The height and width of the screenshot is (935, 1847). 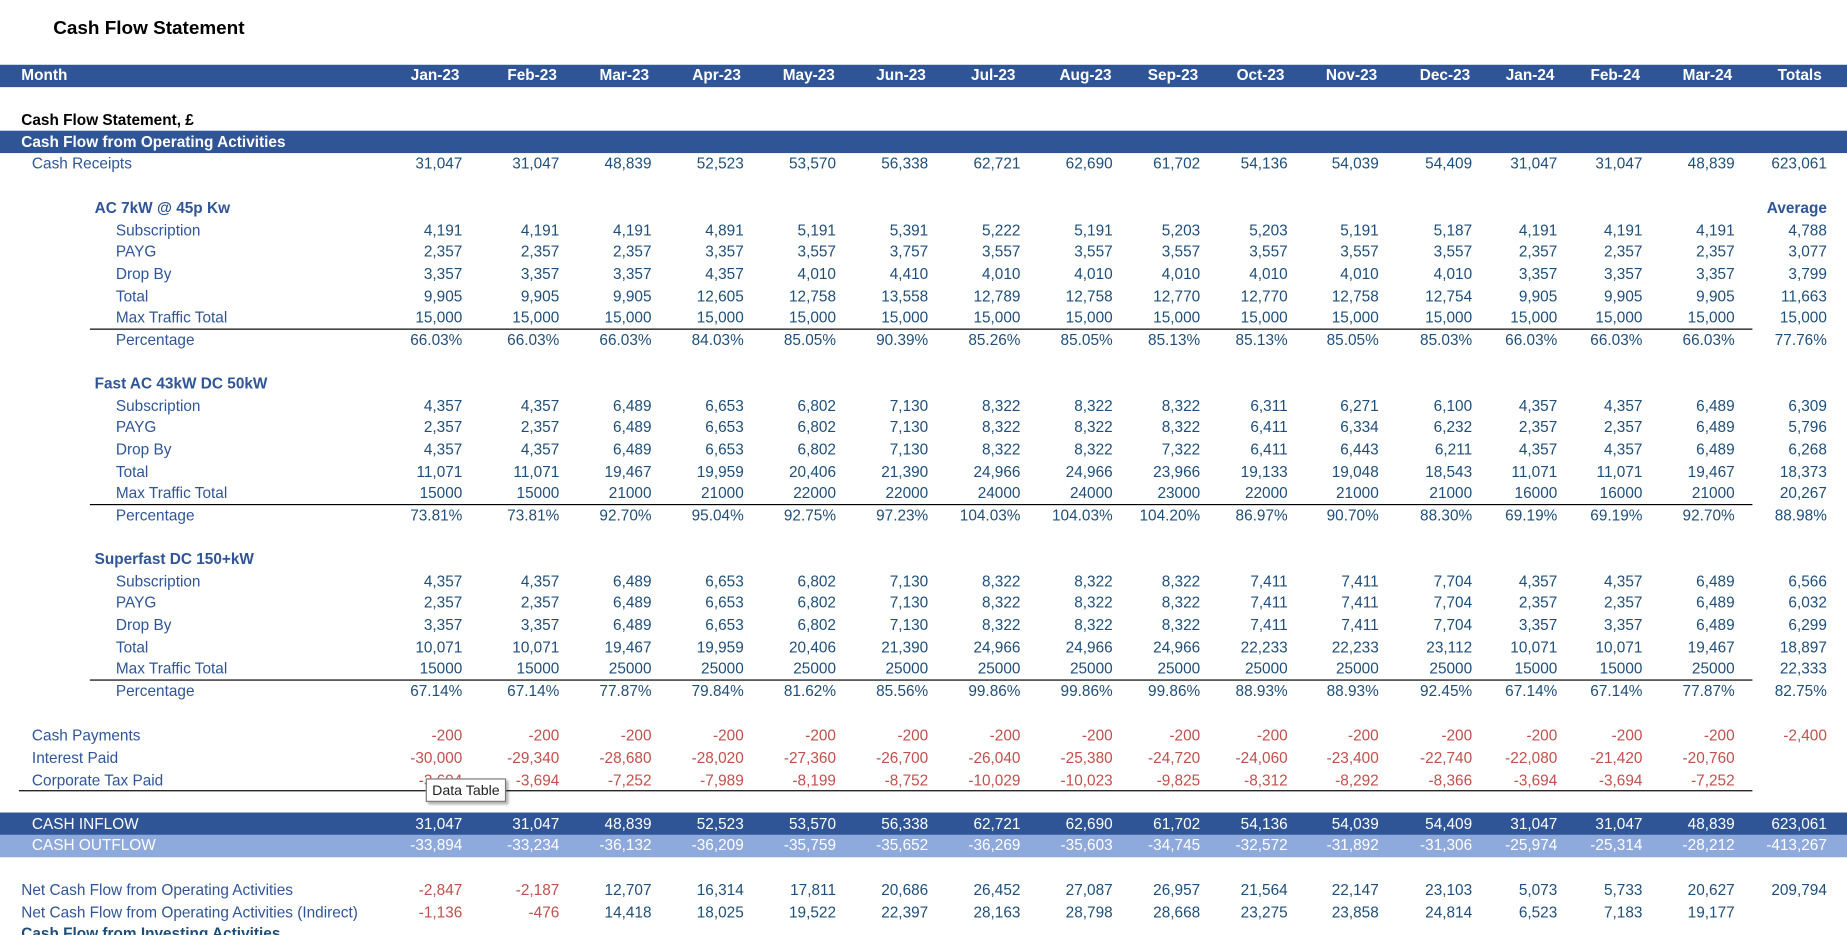 I want to click on cell: -35,759, so click(x=809, y=845).